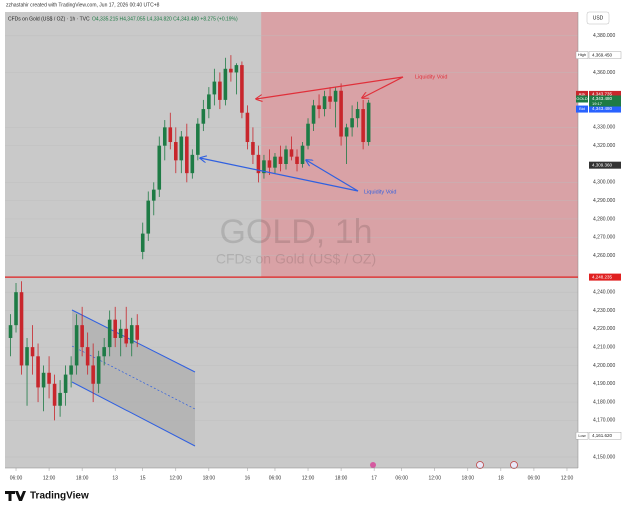 This screenshot has height=515, width=625. I want to click on price-label: 4,309.360, so click(602, 164).